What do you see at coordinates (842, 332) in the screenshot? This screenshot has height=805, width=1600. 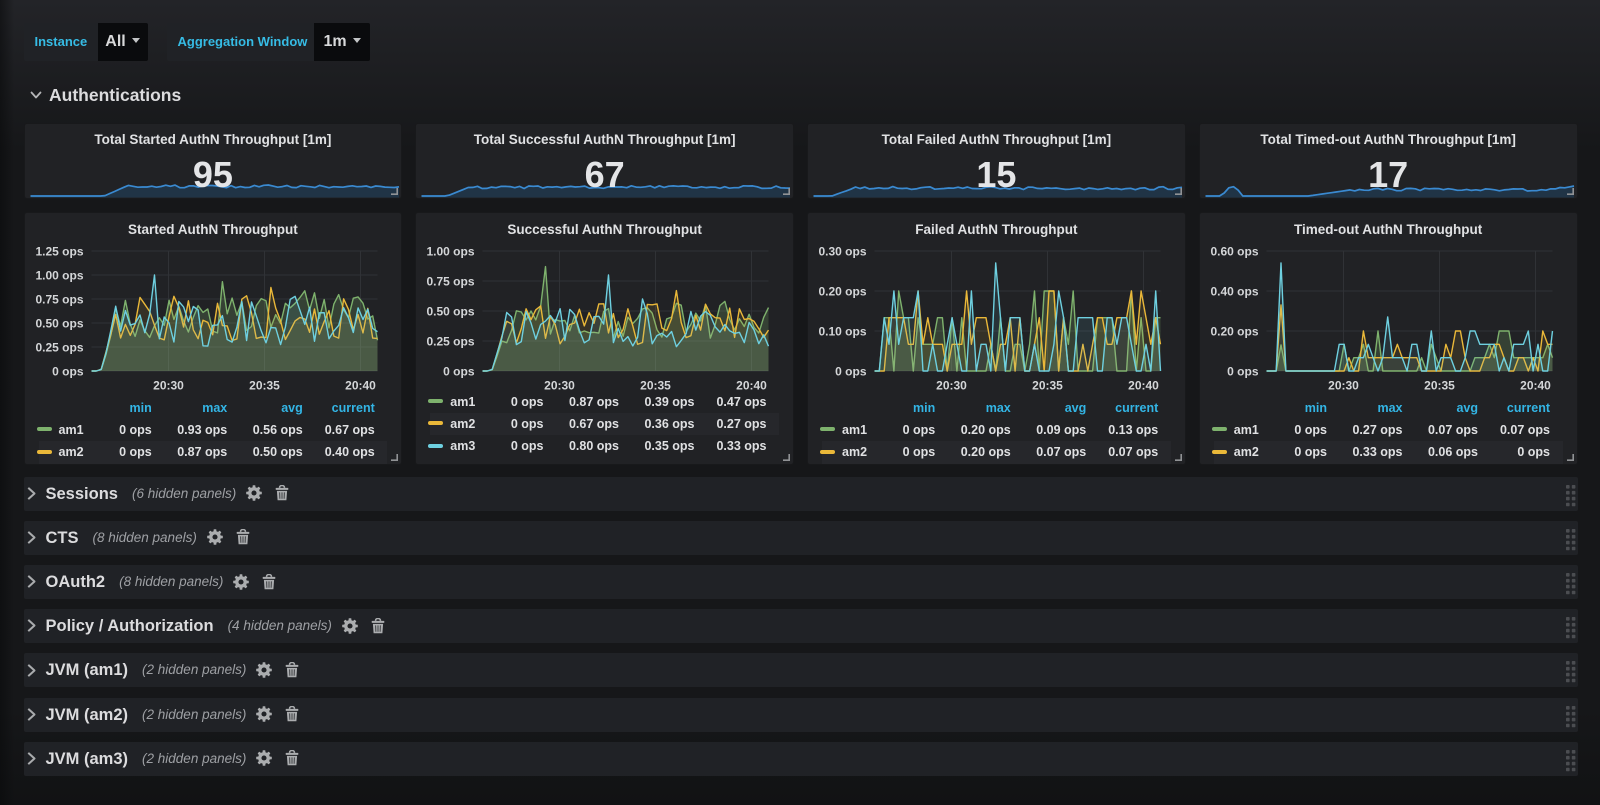 I see `svg-text: 0.10 ops` at bounding box center [842, 332].